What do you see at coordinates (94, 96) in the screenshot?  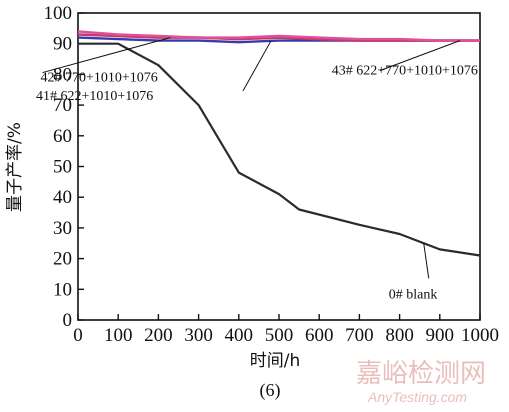 I see `annotation-label: 41# 622+1010+1076` at bounding box center [94, 96].